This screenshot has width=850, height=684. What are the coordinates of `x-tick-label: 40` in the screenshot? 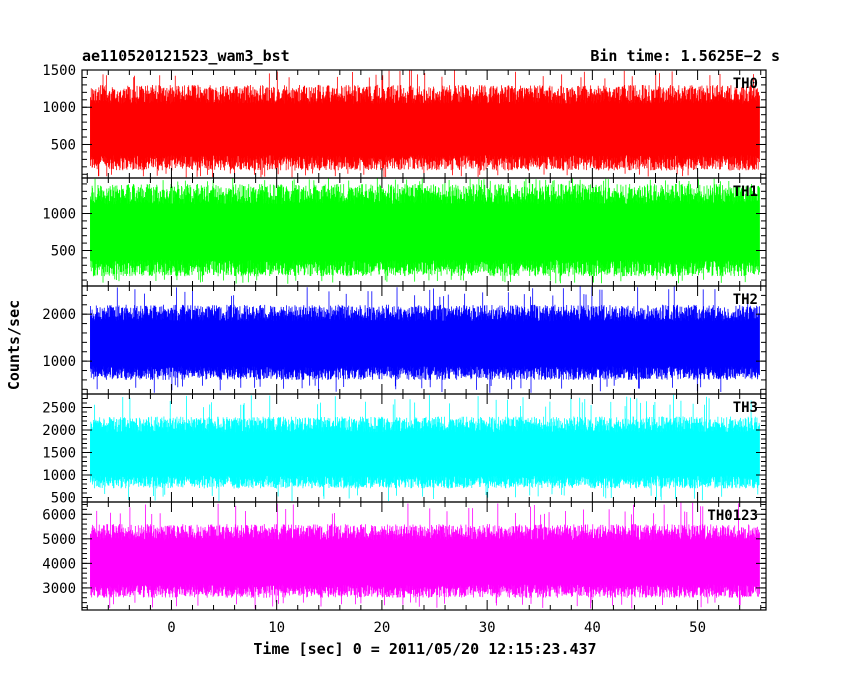 It's located at (592, 628).